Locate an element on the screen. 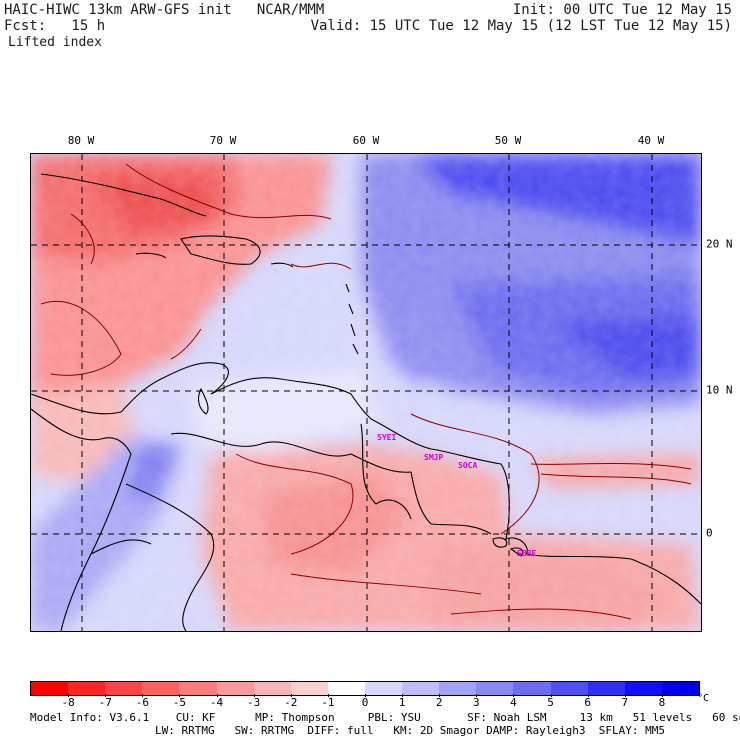  colorbar-label: -5 is located at coordinates (179, 702).